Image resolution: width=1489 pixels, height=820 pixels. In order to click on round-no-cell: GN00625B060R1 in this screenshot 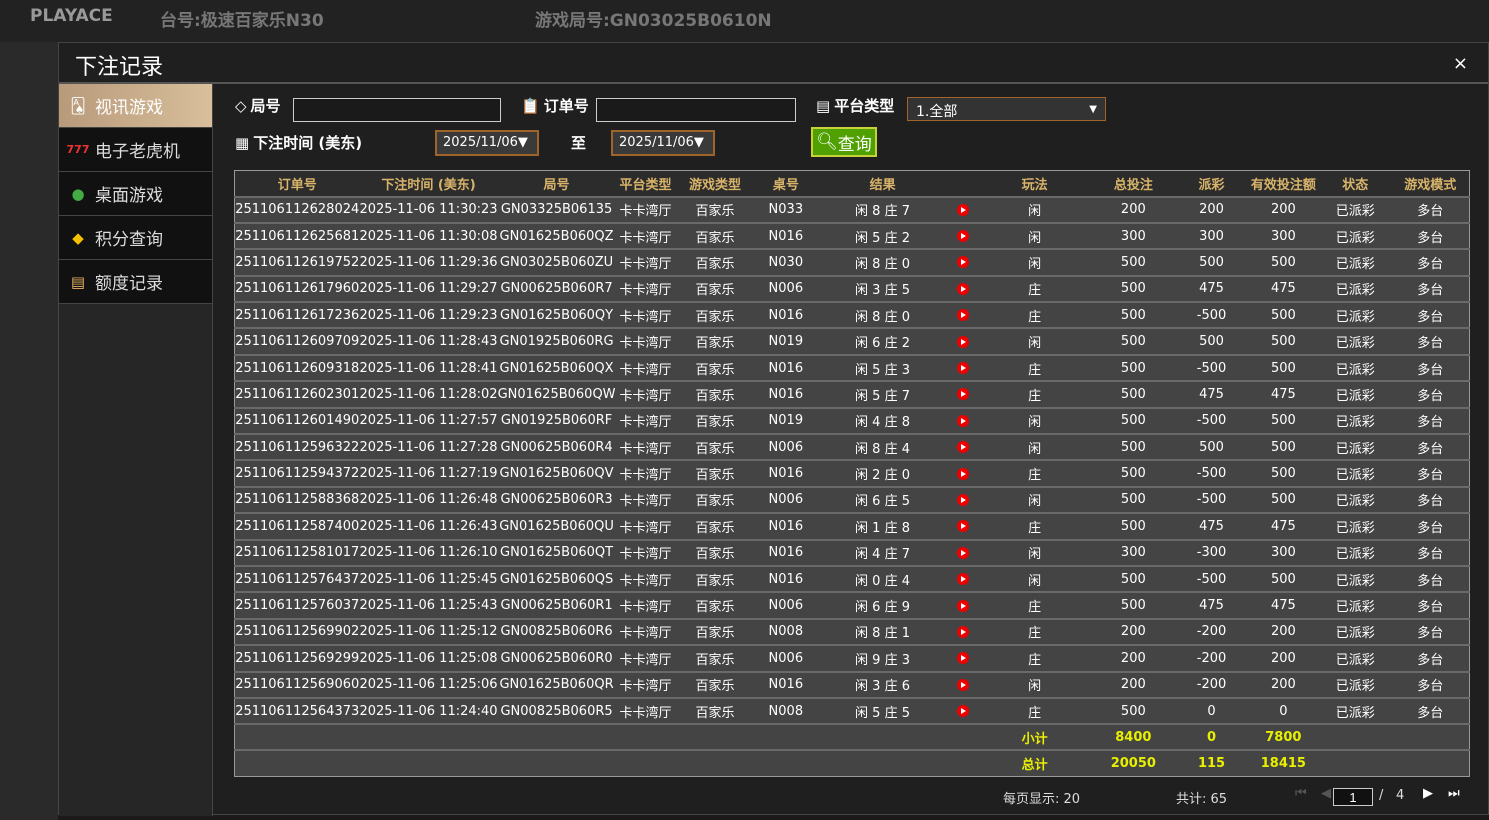, I will do `click(556, 605)`.